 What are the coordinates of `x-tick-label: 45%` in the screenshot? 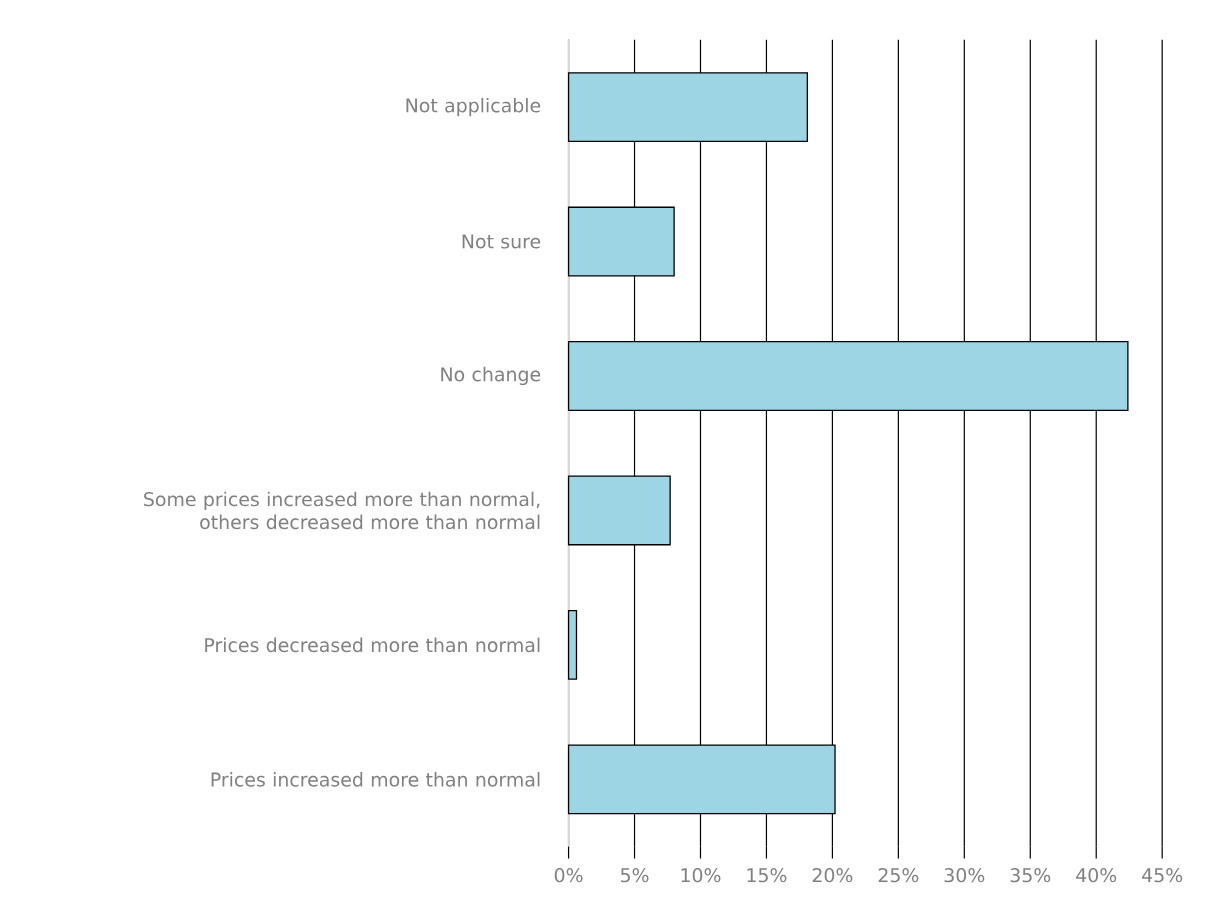 It's located at (1162, 875).